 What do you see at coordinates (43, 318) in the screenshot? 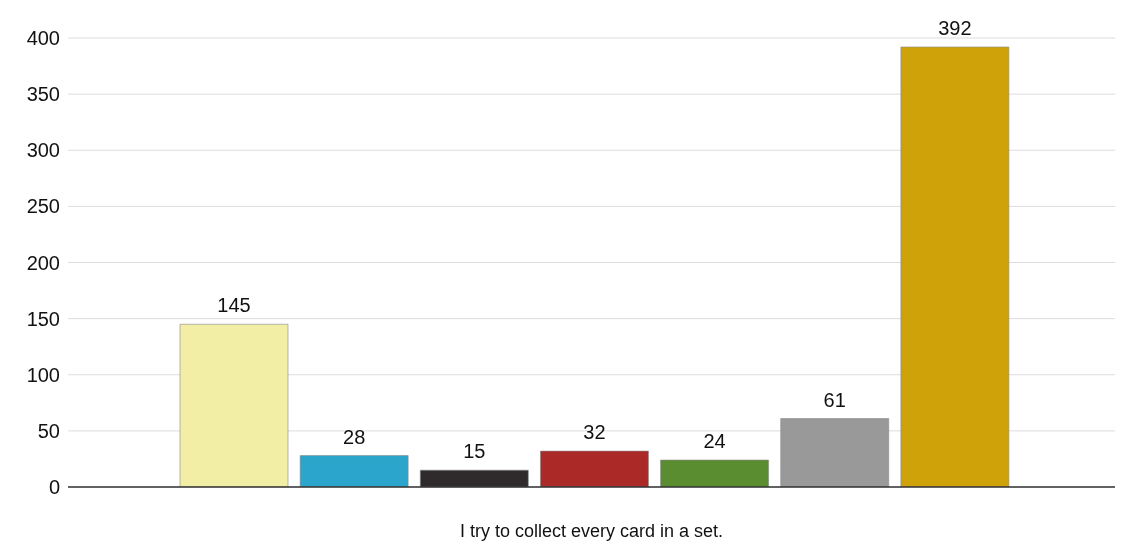
I see `y-tick-label: 150` at bounding box center [43, 318].